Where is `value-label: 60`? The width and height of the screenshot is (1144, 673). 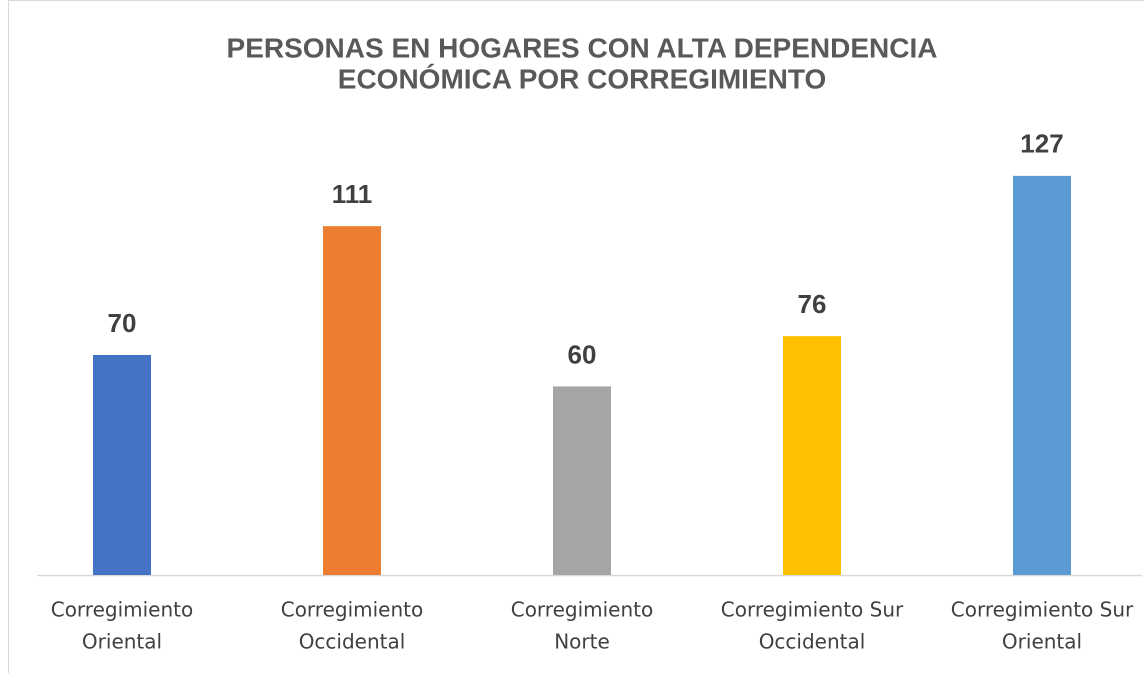
value-label: 60 is located at coordinates (582, 354).